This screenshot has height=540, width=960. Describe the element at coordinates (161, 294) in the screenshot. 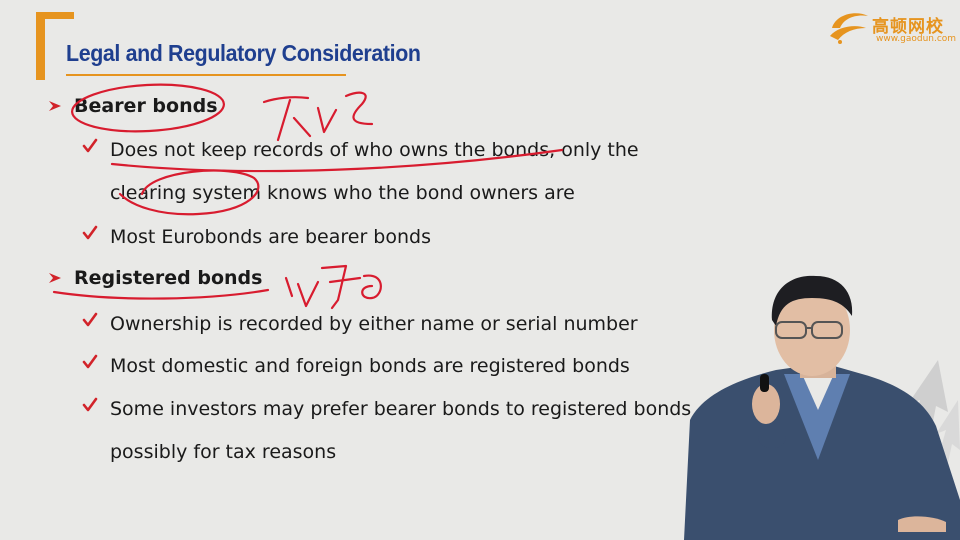

I see `ink-underline-registered` at that location.